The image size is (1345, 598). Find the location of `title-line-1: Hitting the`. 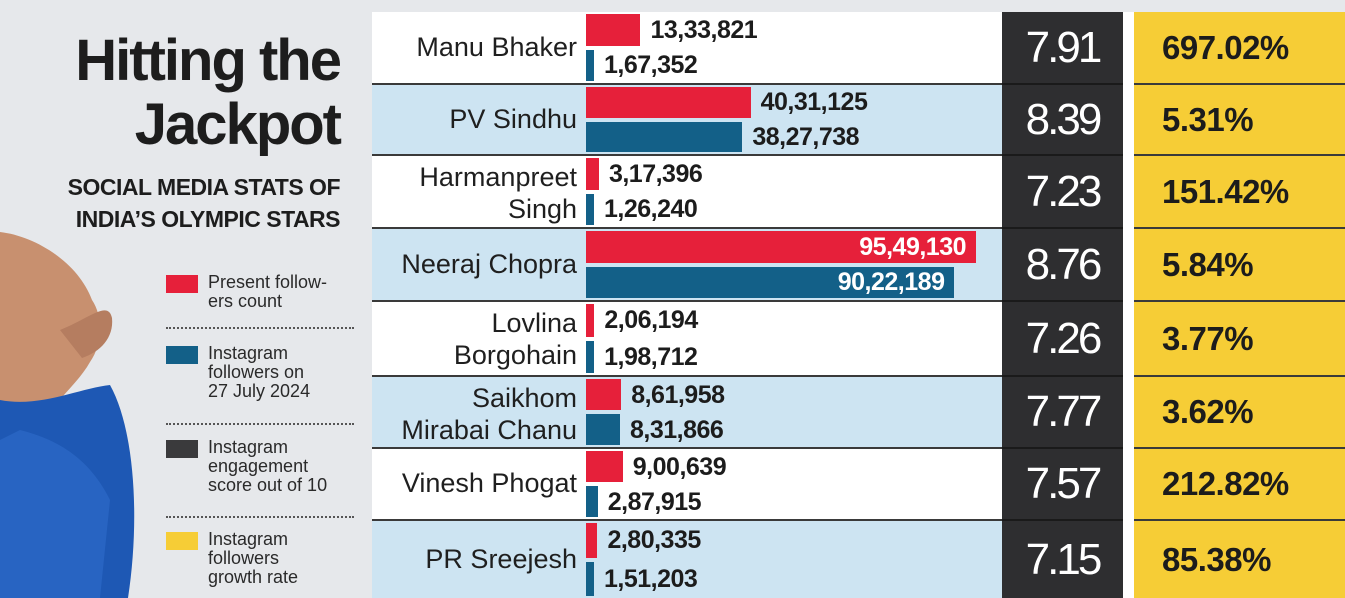

title-line-1: Hitting the is located at coordinates (208, 60).